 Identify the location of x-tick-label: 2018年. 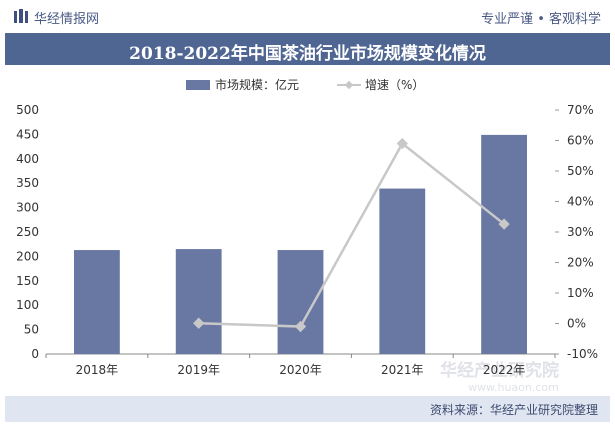
(97, 370).